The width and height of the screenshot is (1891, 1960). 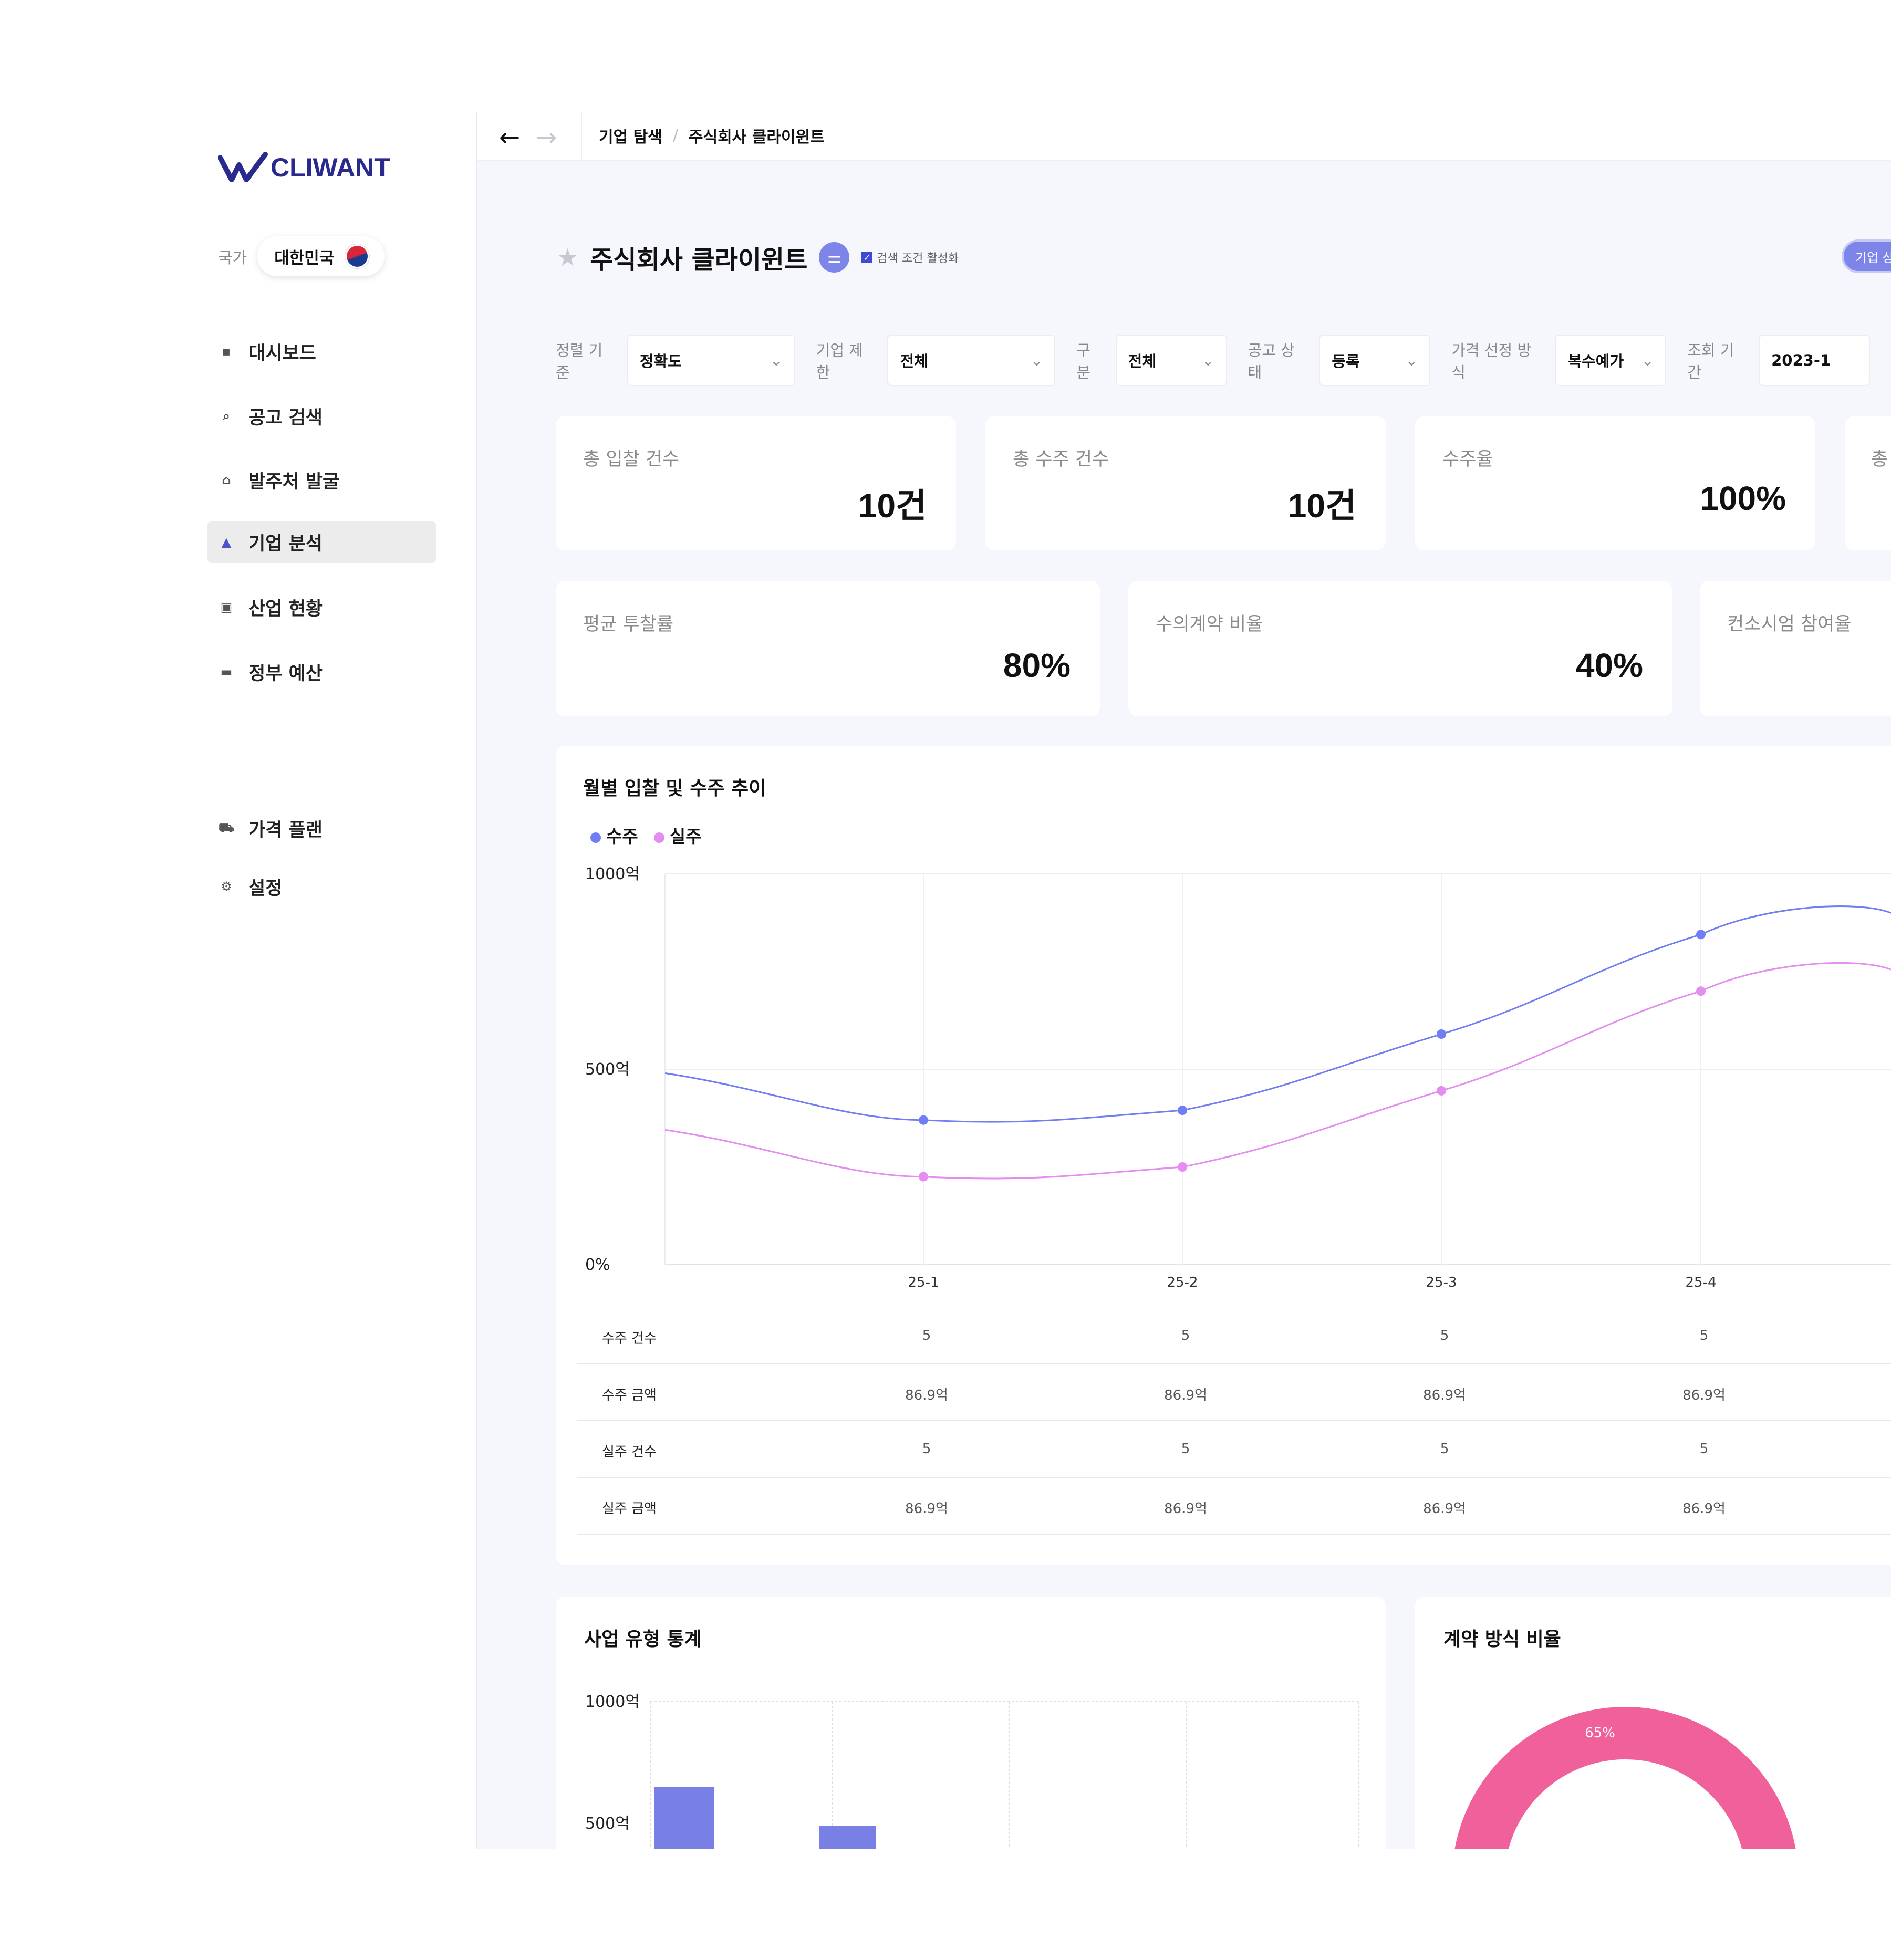 What do you see at coordinates (226, 352) in the screenshot?
I see `grid-icon: ▪` at bounding box center [226, 352].